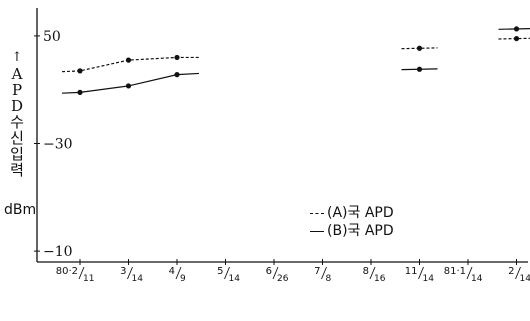  What do you see at coordinates (411, 271) in the screenshot?
I see `x-tick-label-year-month: 11` at bounding box center [411, 271].